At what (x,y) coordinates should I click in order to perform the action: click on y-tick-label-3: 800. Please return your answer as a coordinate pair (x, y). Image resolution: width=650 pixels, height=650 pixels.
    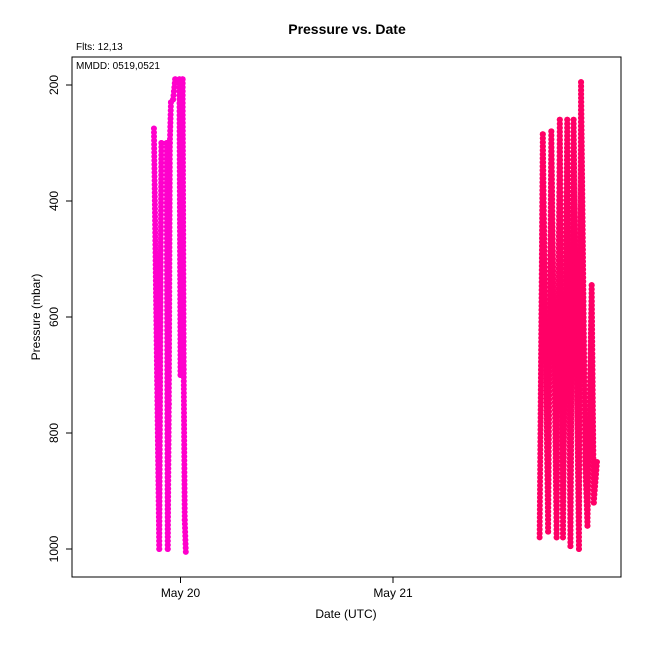
    Looking at the image, I should click on (54, 433).